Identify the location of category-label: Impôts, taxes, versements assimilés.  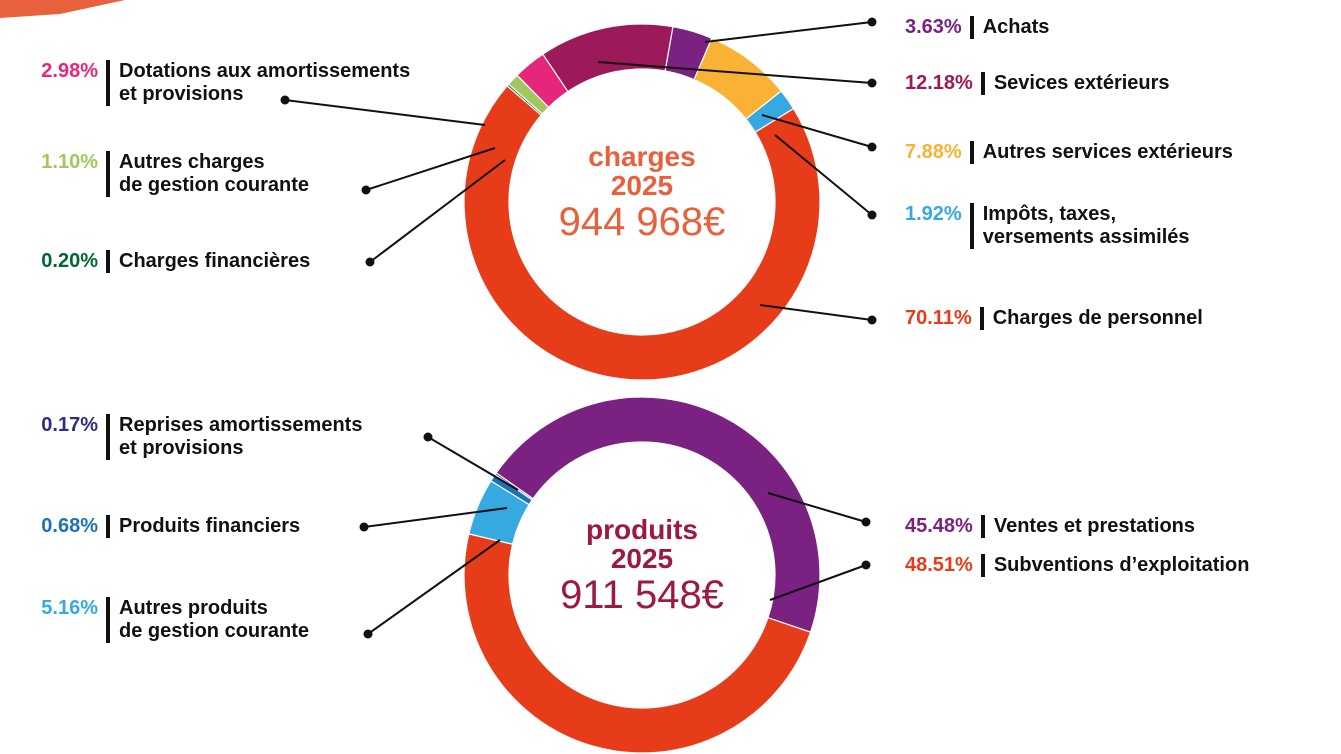
(1086, 225).